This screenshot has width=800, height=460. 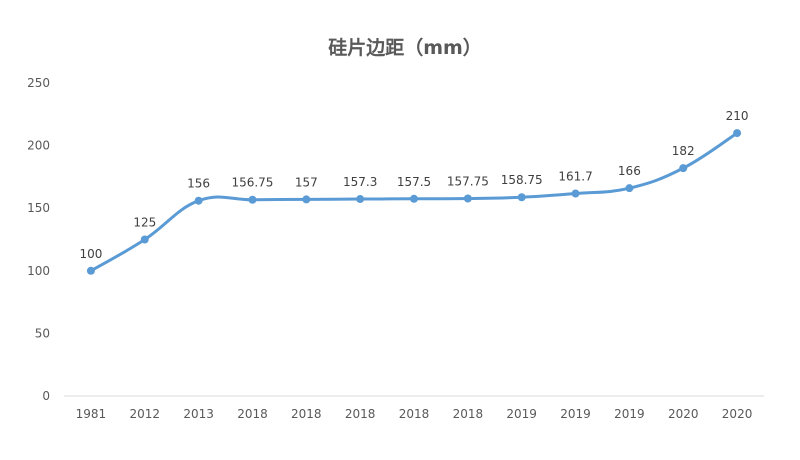 What do you see at coordinates (198, 184) in the screenshot?
I see `data-label: 156` at bounding box center [198, 184].